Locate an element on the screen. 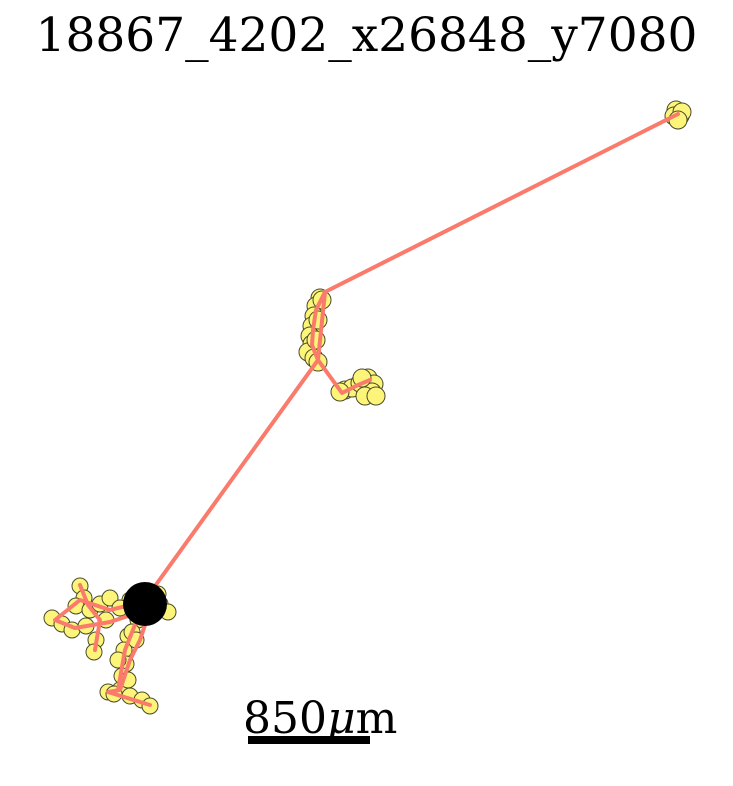  track-marker is located at coordinates (376, 396).